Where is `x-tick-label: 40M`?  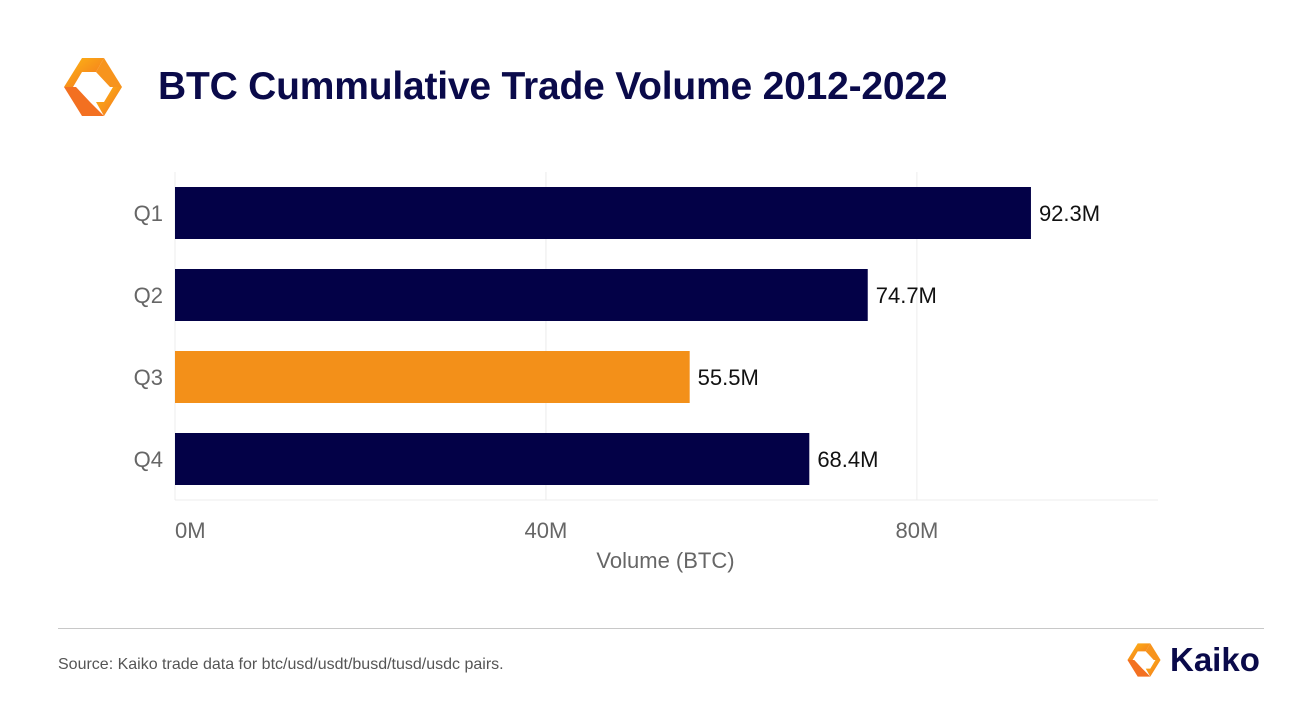 x-tick-label: 40M is located at coordinates (546, 530).